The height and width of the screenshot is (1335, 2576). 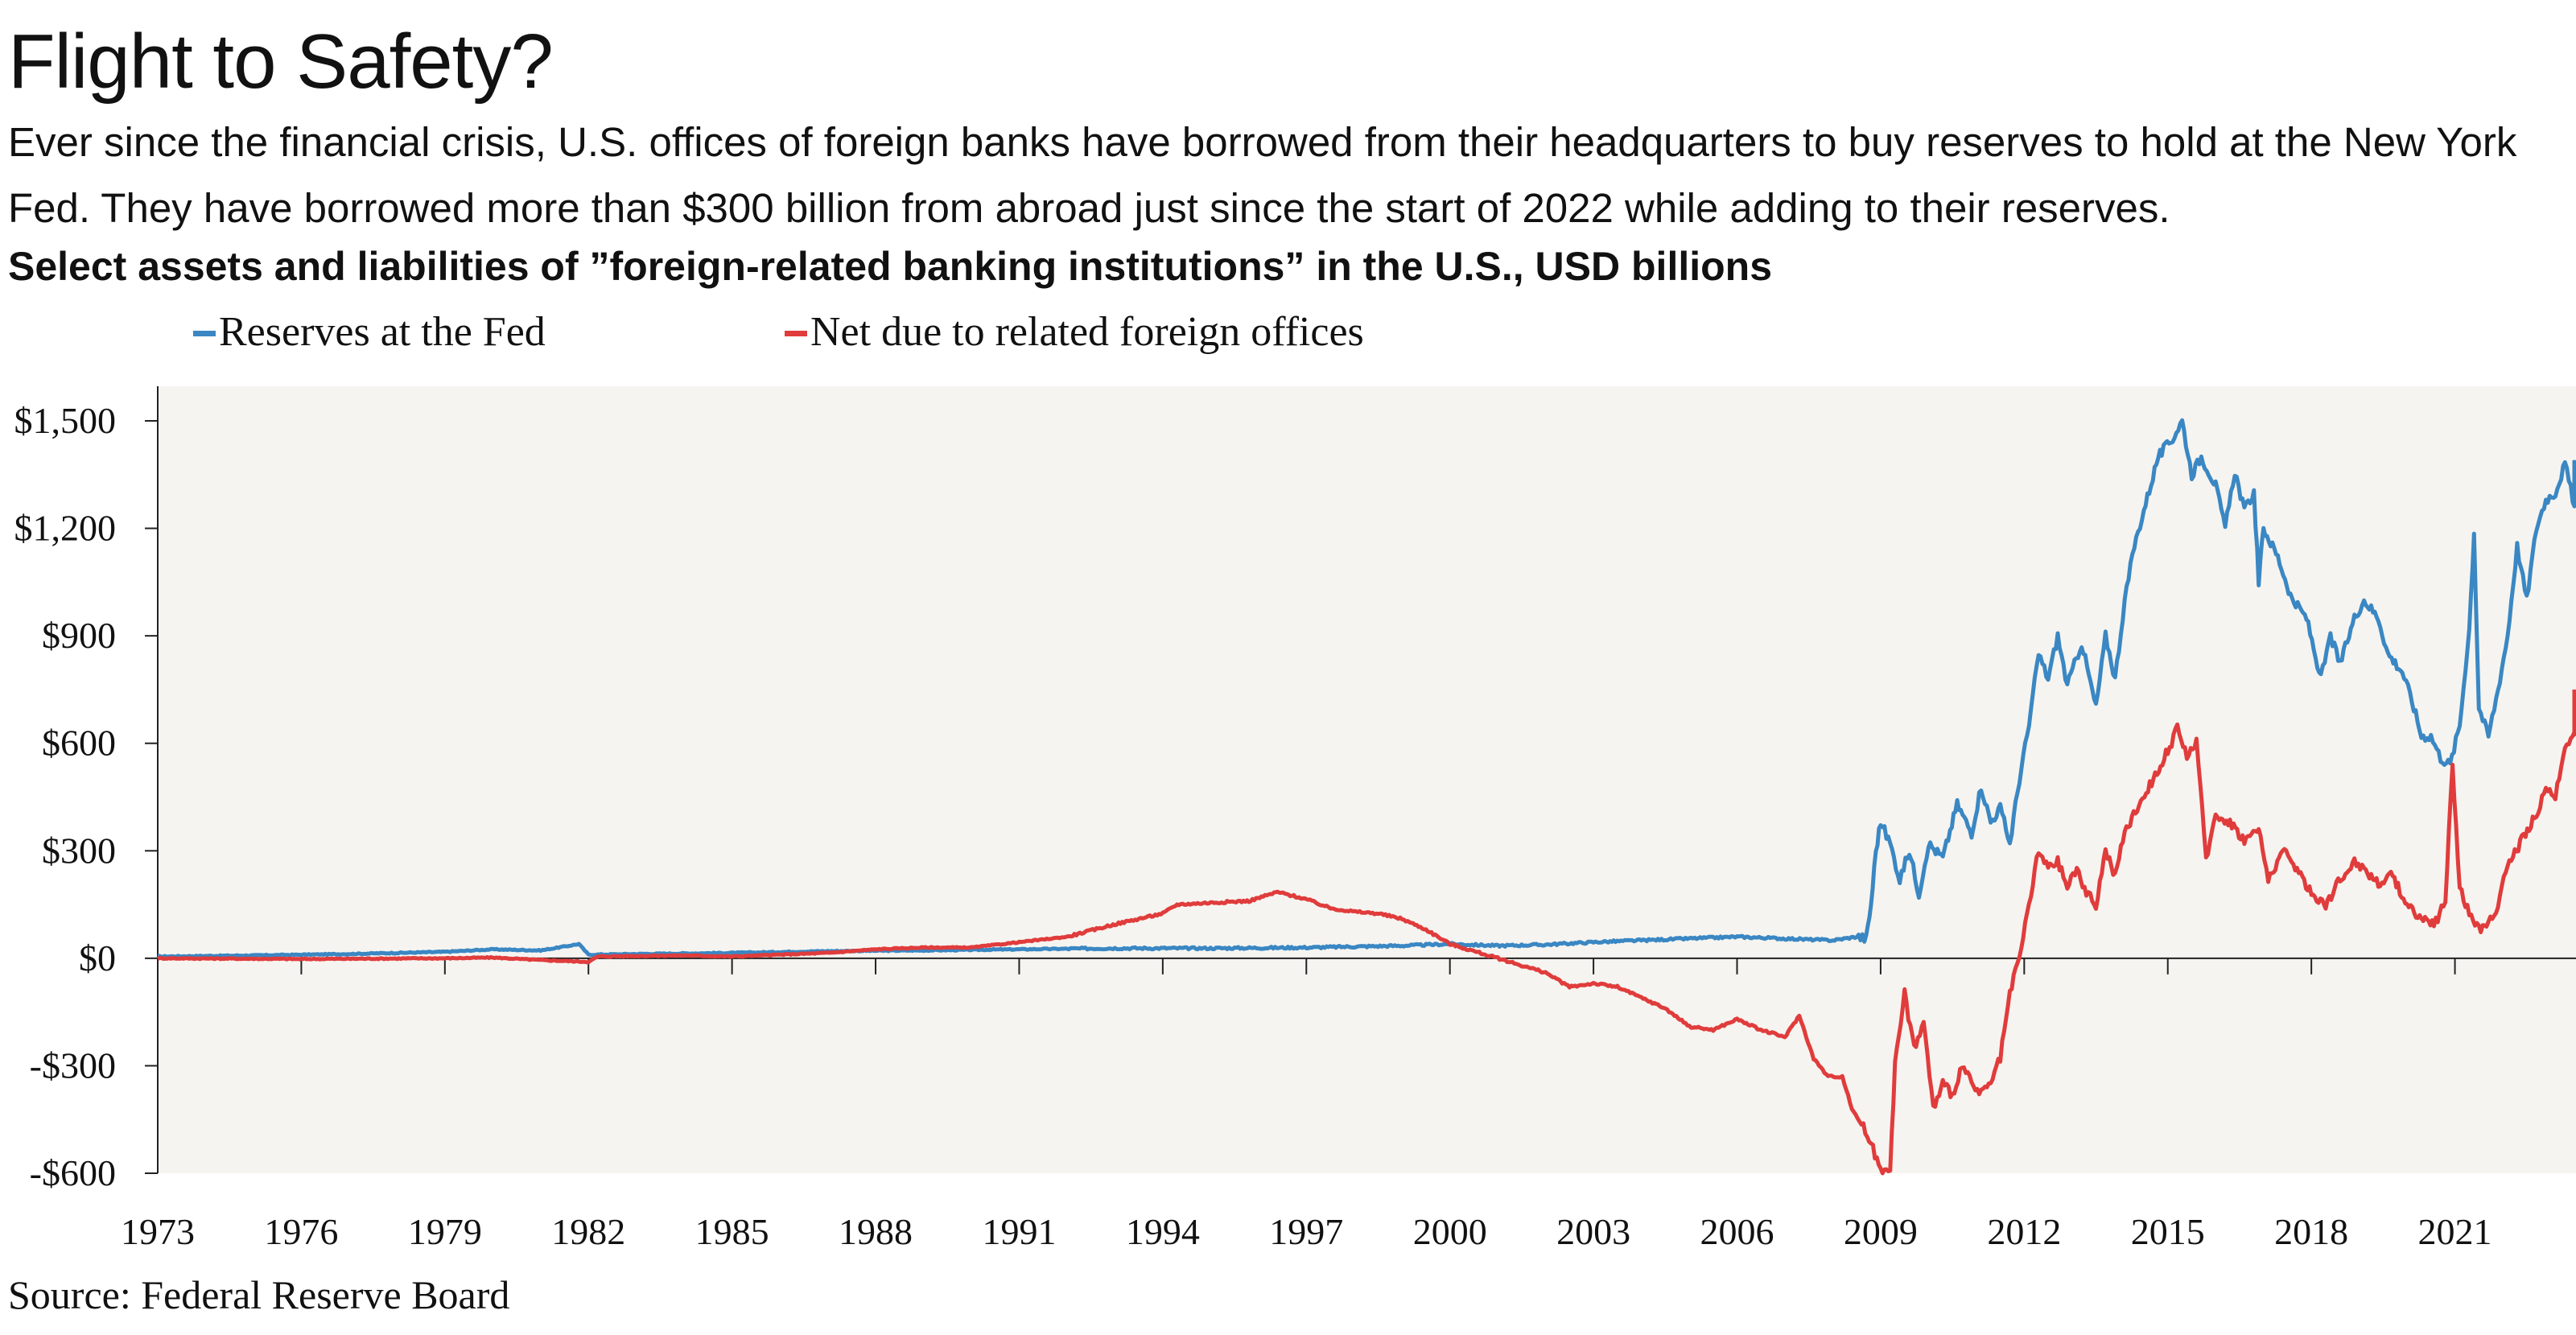 What do you see at coordinates (79, 743) in the screenshot?
I see `y-tick-label: $600` at bounding box center [79, 743].